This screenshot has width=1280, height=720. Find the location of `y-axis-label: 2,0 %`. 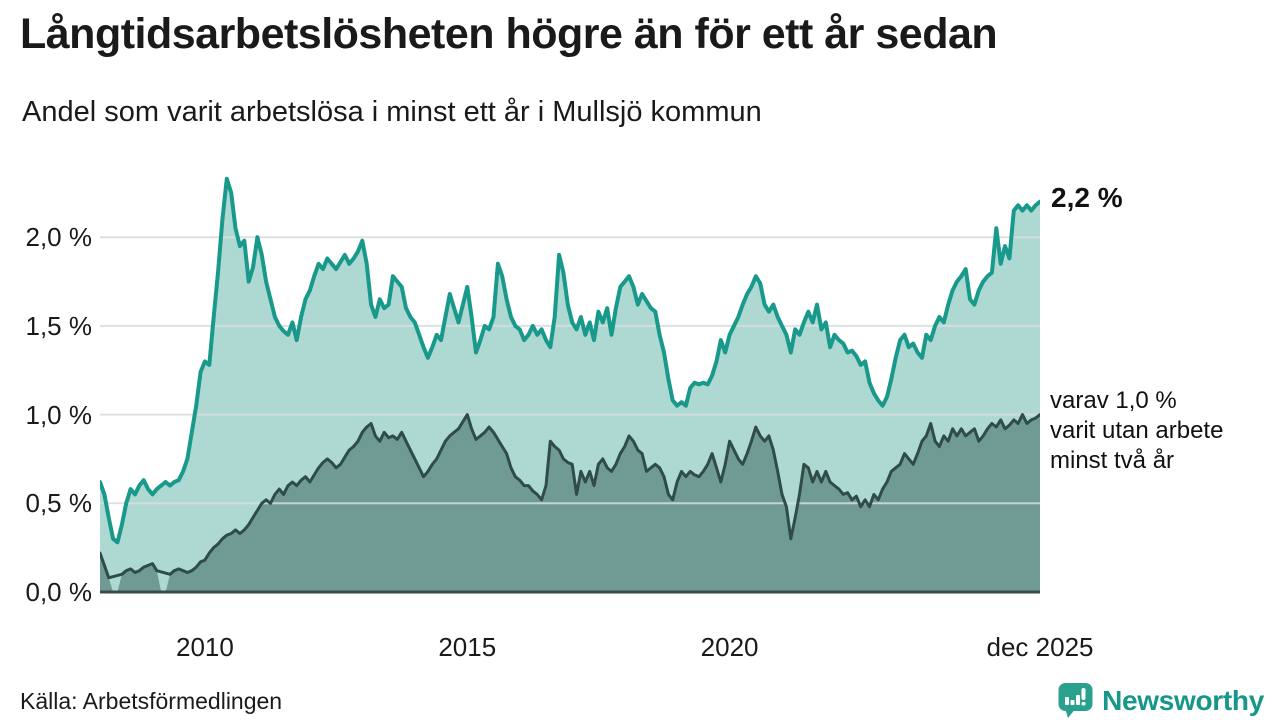

y-axis-label: 2,0 % is located at coordinates (59, 237).